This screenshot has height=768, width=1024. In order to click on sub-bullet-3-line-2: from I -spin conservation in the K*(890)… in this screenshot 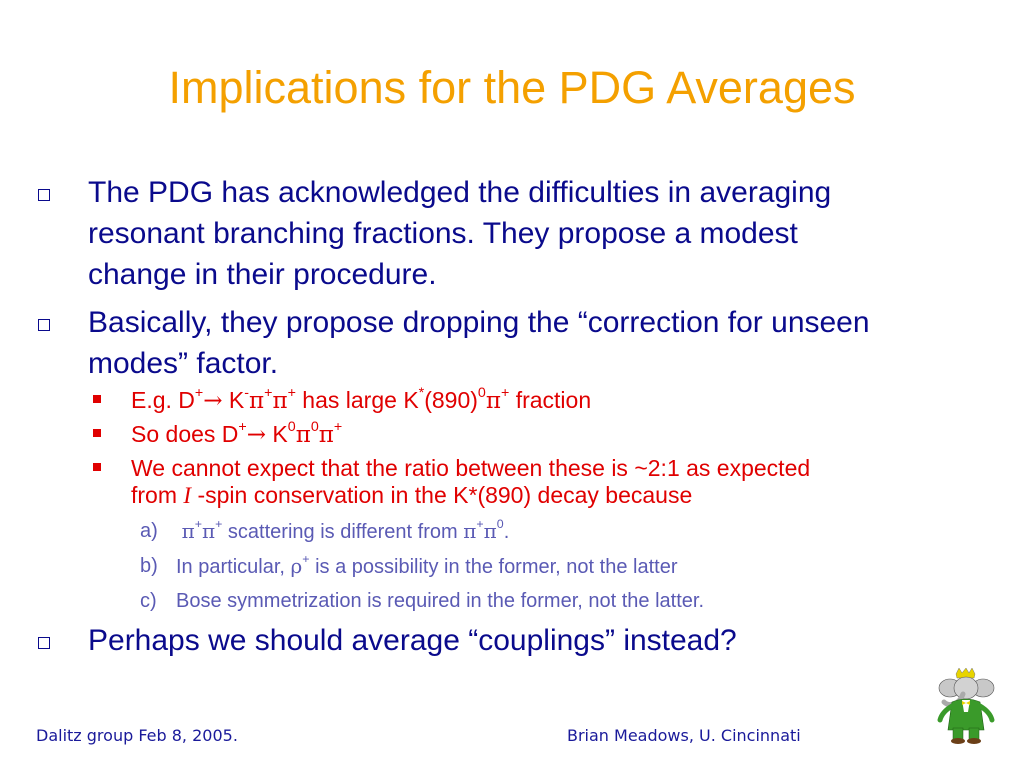, I will do `click(412, 495)`.